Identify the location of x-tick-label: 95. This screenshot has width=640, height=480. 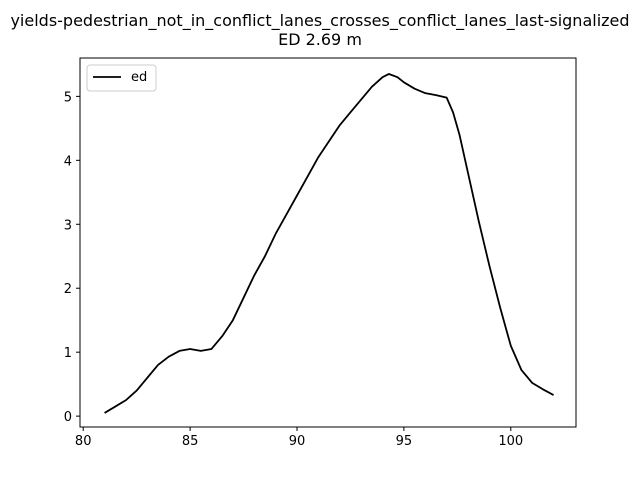
(404, 441).